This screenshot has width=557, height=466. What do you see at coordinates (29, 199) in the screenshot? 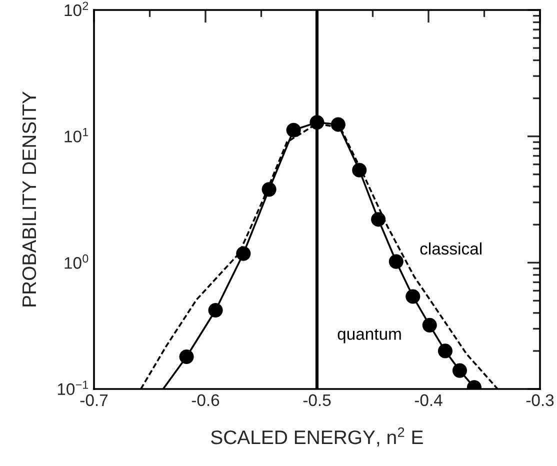
I see `y-axis-title: PROBABILITY DENSITY` at bounding box center [29, 199].